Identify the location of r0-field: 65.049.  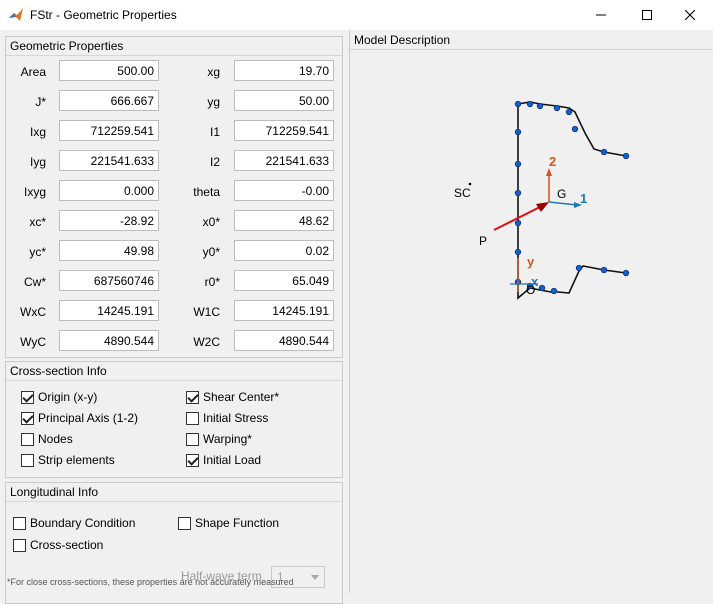
(284, 280).